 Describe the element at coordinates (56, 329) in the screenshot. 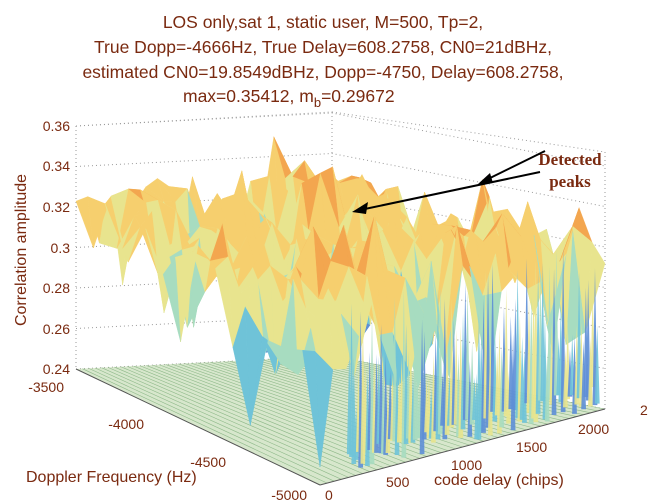

I see `z-tick-label: 0.26` at that location.